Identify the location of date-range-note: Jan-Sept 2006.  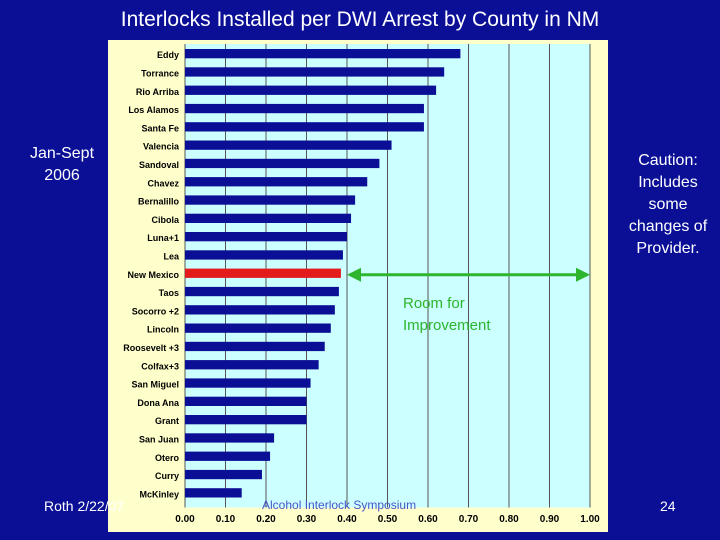
(62, 165).